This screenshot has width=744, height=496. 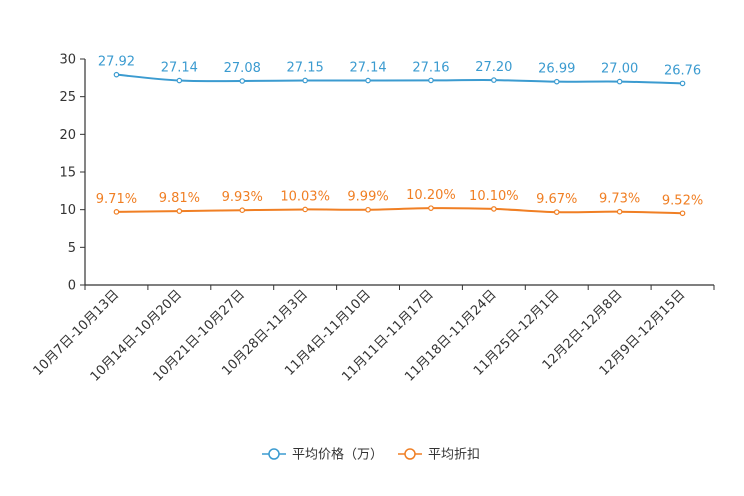 What do you see at coordinates (67, 173) in the screenshot?
I see `y-tick-label: 15` at bounding box center [67, 173].